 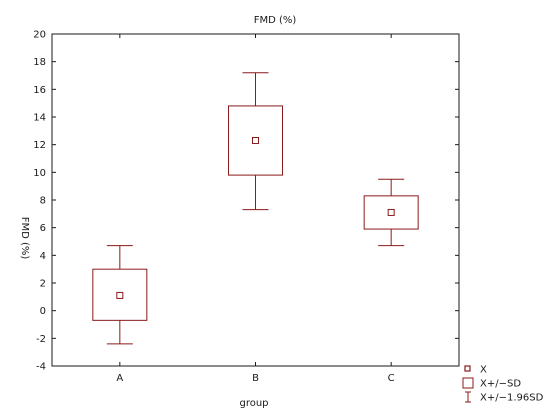 I want to click on y-tick-label: 12, so click(x=39, y=145).